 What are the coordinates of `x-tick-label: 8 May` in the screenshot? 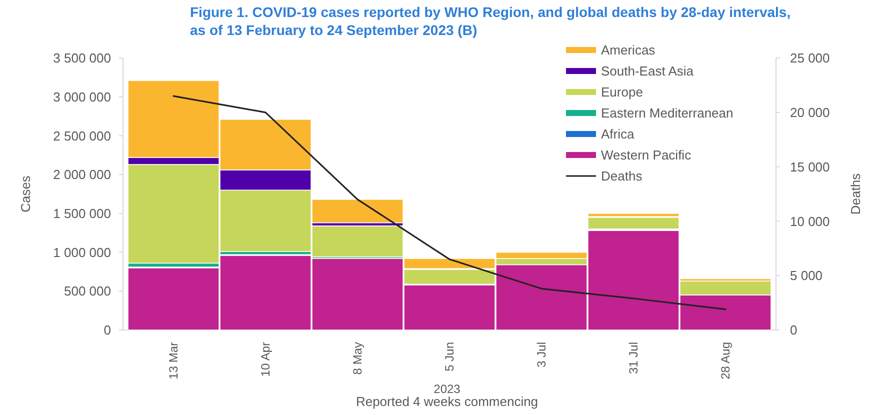 It's located at (357, 358).